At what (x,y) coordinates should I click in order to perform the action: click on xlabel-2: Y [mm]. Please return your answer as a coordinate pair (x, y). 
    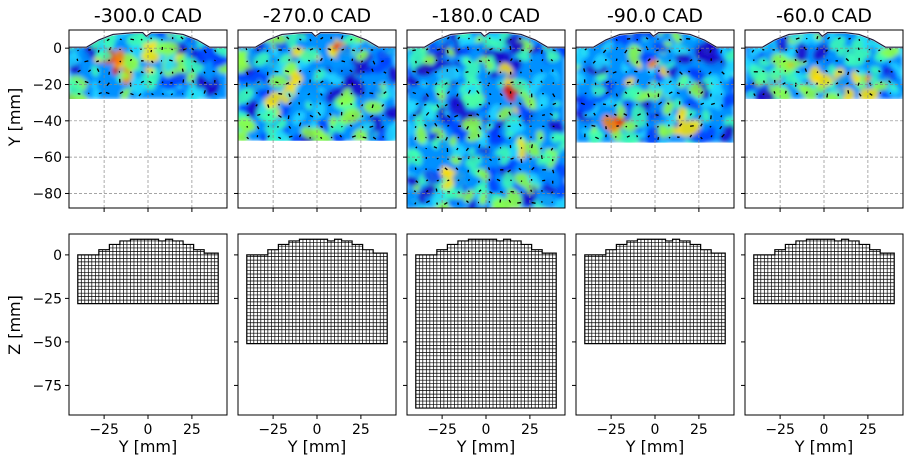
    Looking at the image, I should click on (317, 446).